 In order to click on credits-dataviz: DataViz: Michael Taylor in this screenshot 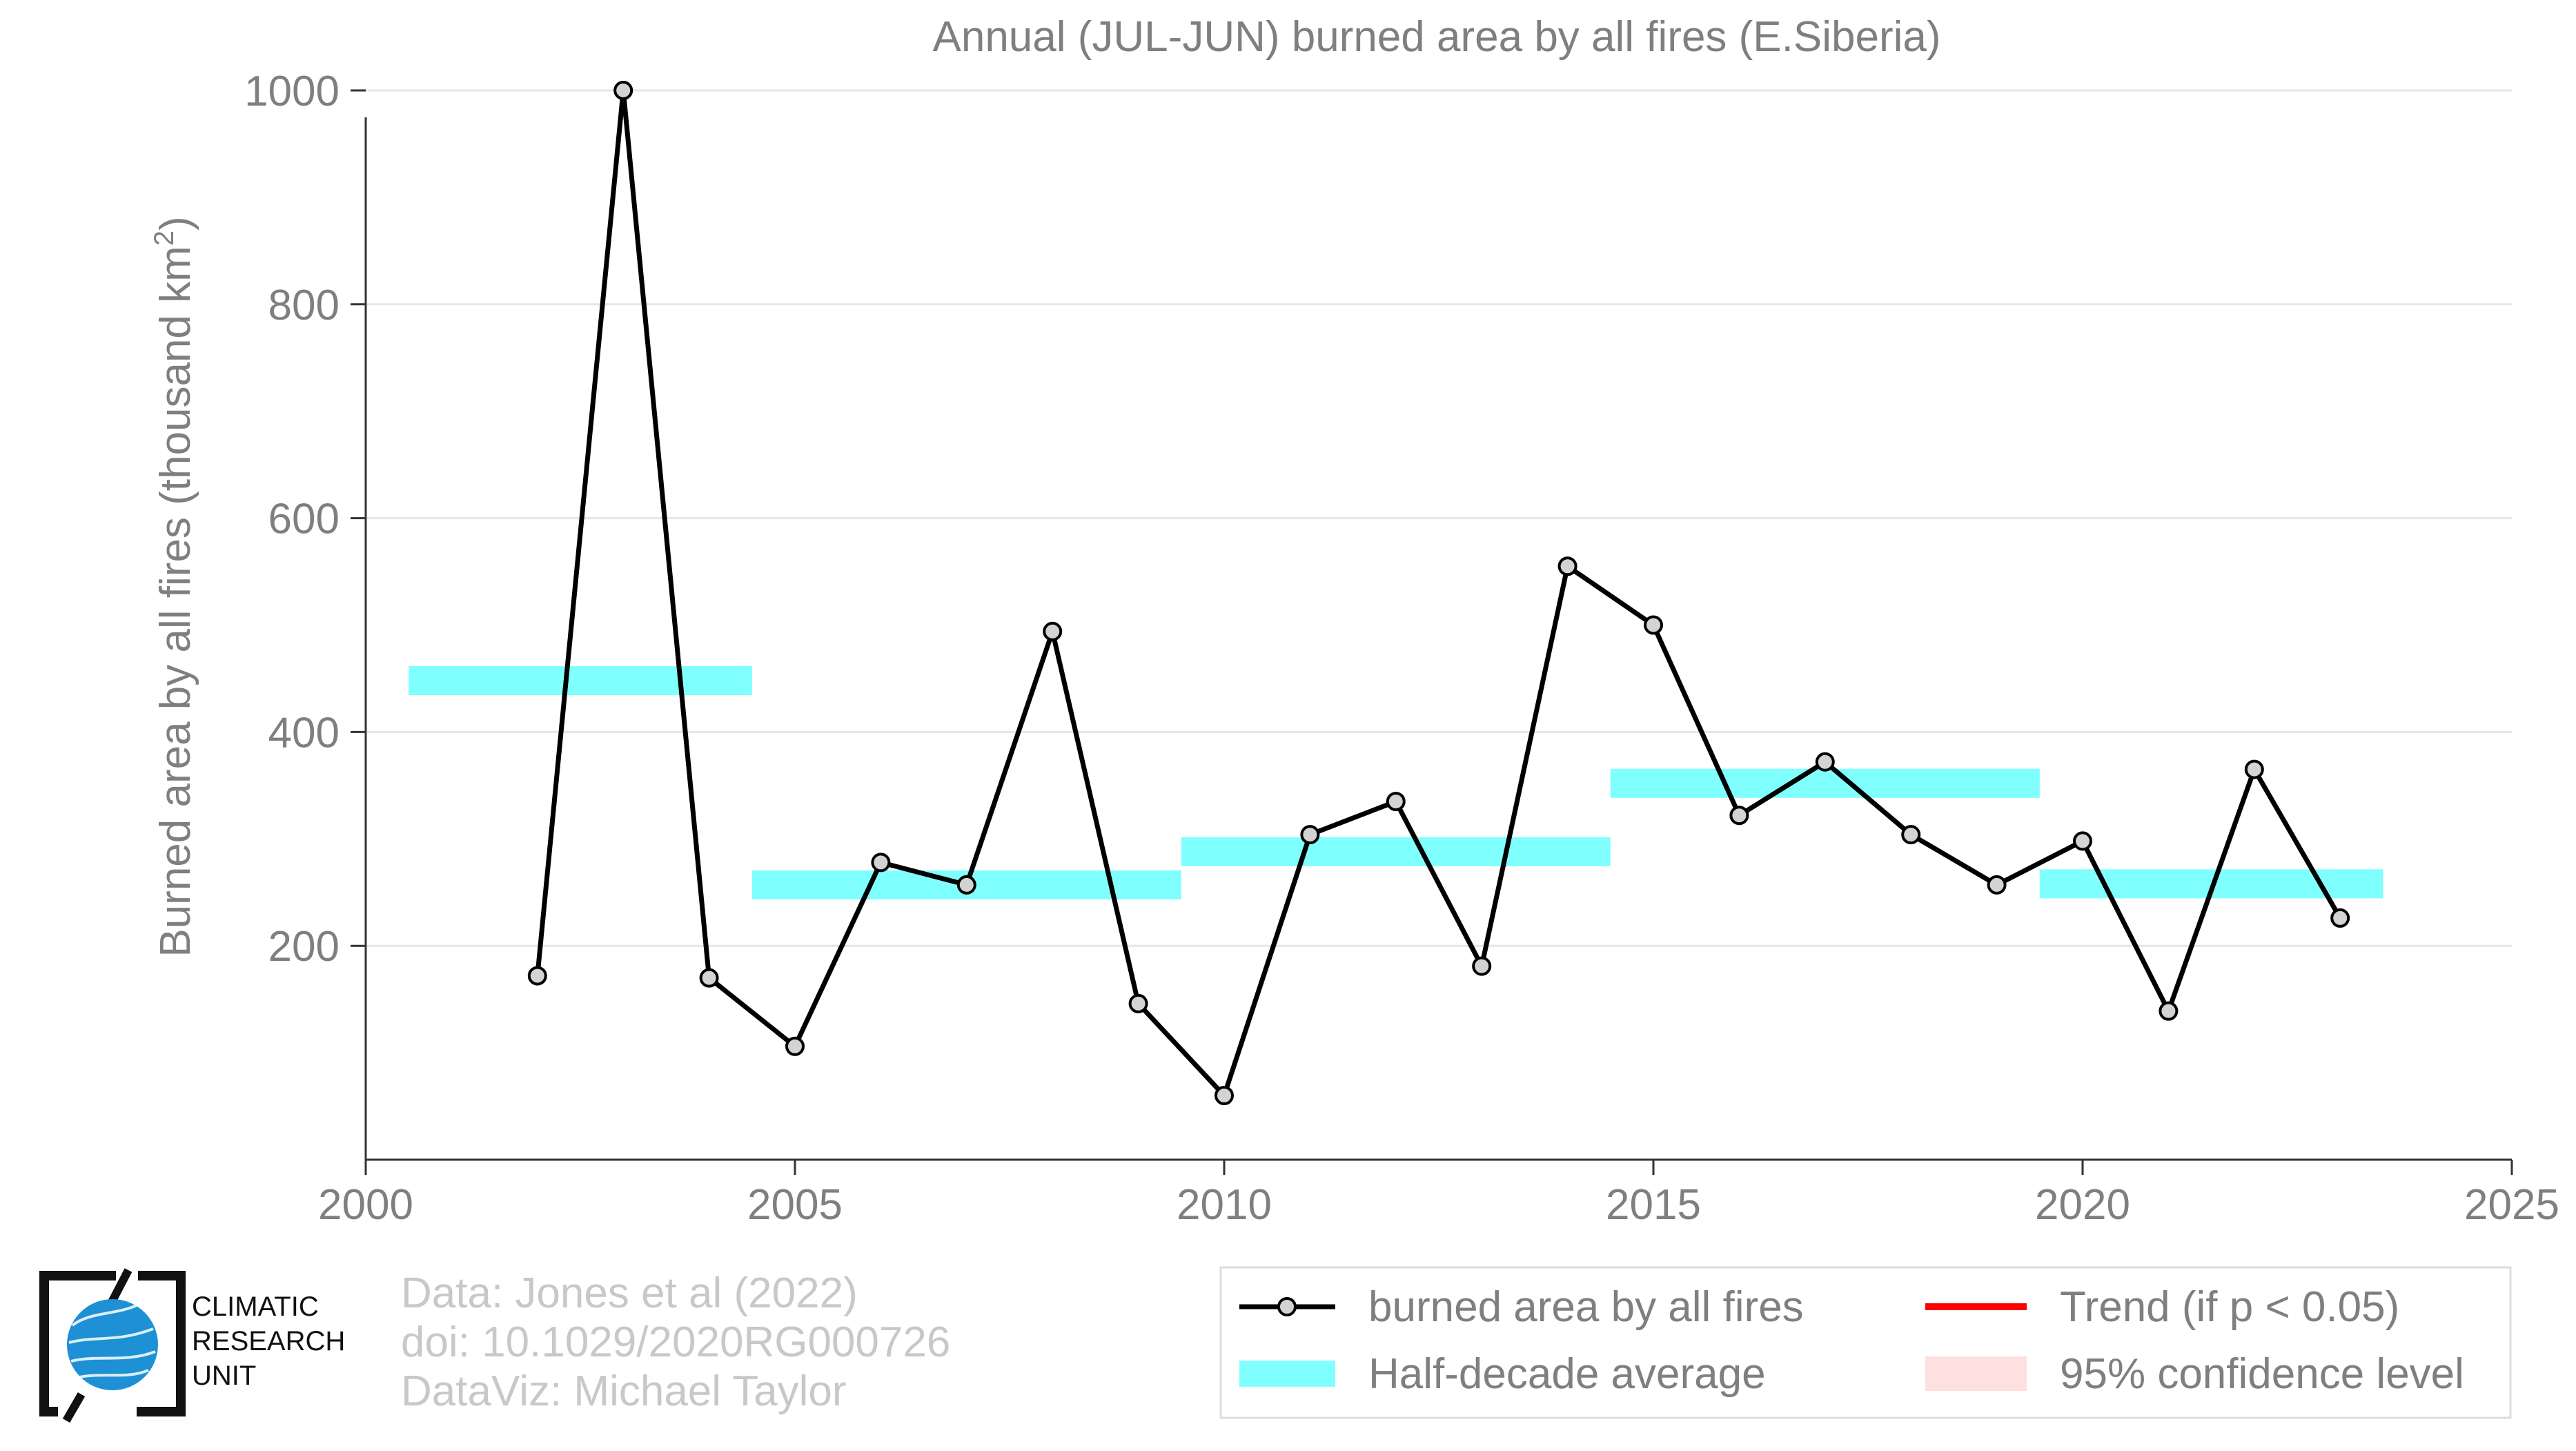, I will do `click(624, 1391)`.